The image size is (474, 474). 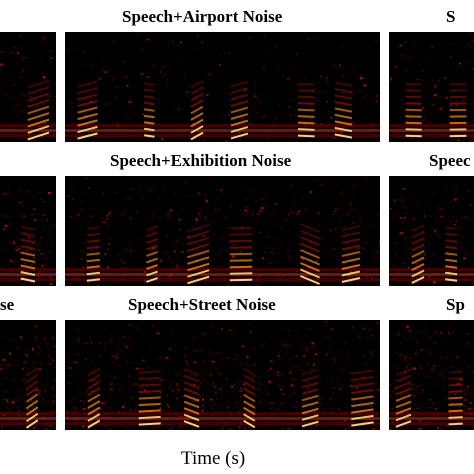 I want to click on spectrogram-left-row1, so click(x=28, y=87).